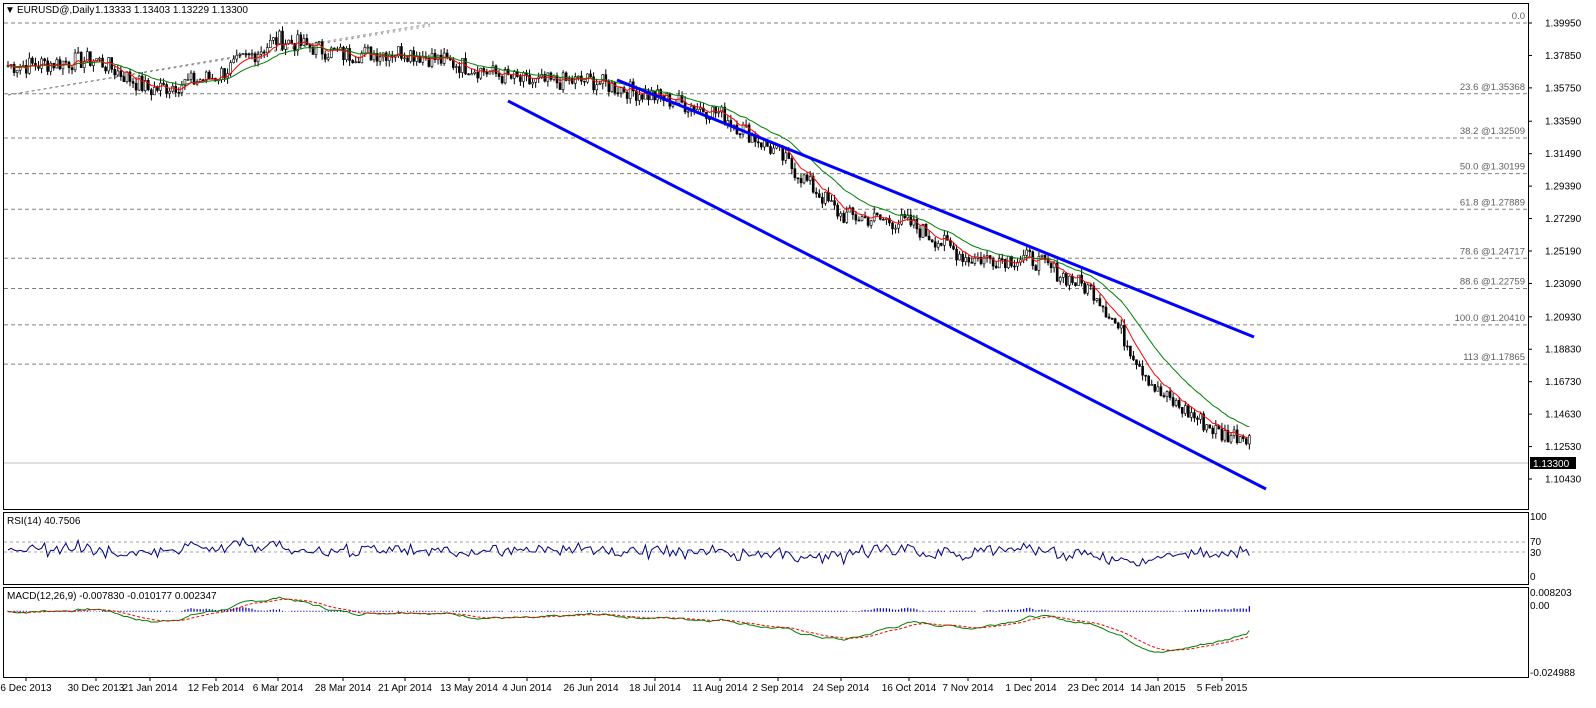 The width and height of the screenshot is (1596, 708). Describe the element at coordinates (96, 688) in the screenshot. I see `time-tick-label: 30 Dec 2013` at that location.